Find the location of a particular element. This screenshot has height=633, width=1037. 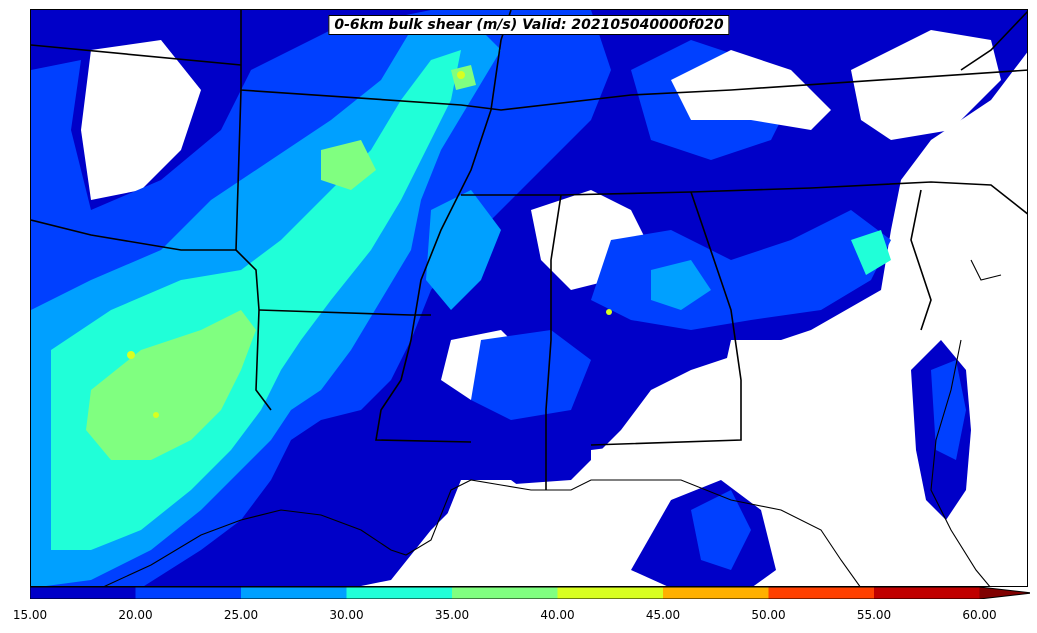

colorbar-tick-label: 60.00 is located at coordinates (979, 615).